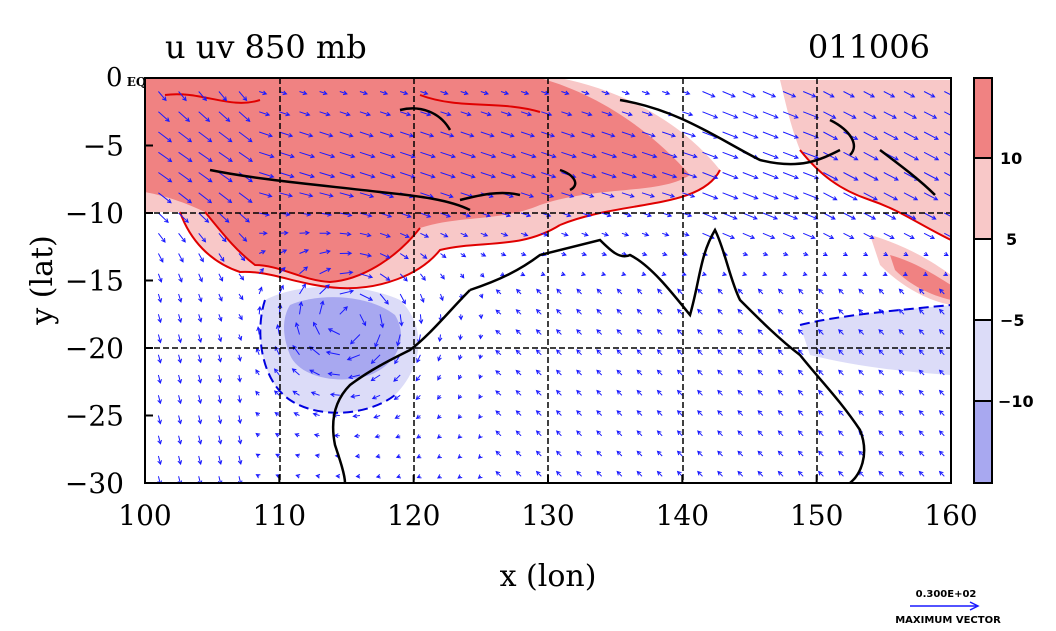 The image size is (1056, 631). What do you see at coordinates (948, 620) in the screenshot?
I see `reference-vector-caption: MAXIMUM VECTOR` at bounding box center [948, 620].